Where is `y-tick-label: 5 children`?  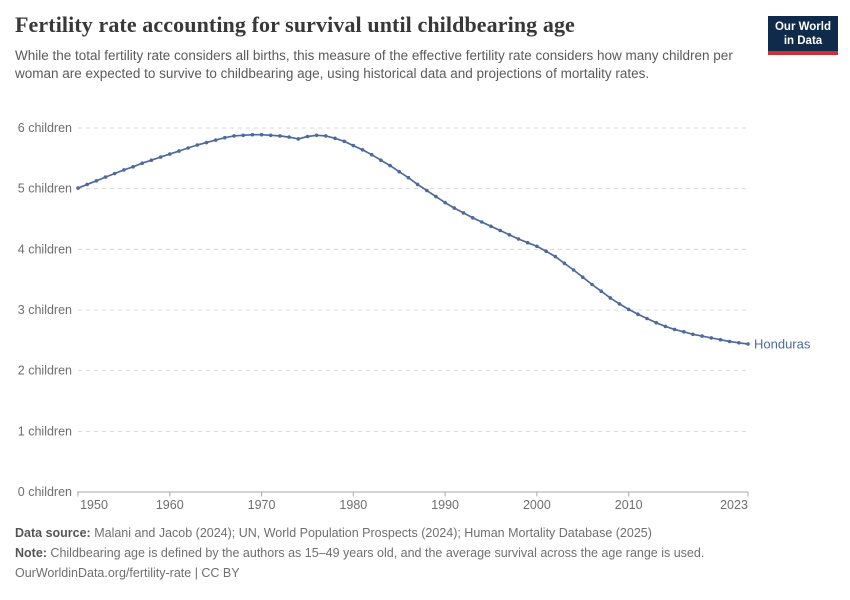 y-tick-label: 5 children is located at coordinates (45, 189).